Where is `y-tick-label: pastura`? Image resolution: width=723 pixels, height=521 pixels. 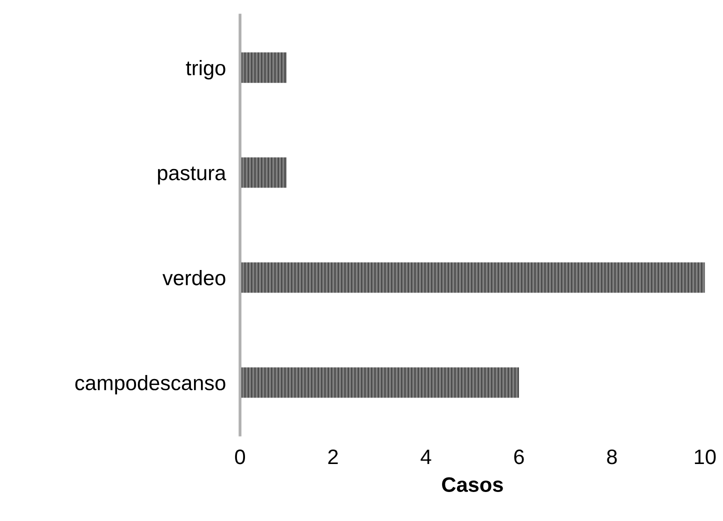
y-tick-label: pastura is located at coordinates (192, 175).